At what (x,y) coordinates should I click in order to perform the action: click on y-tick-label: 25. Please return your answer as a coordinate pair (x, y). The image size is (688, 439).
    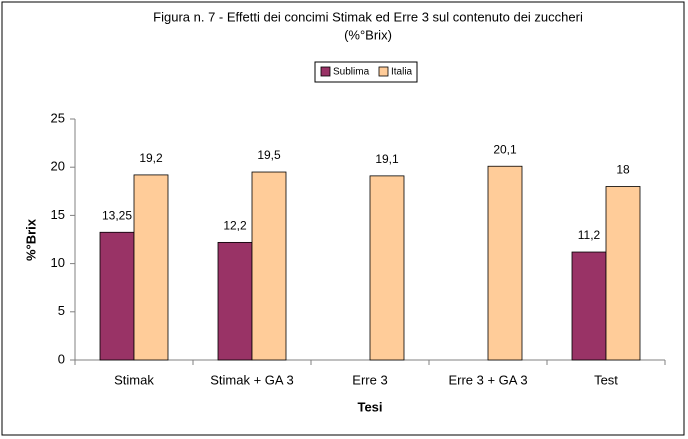
    Looking at the image, I should click on (58, 117).